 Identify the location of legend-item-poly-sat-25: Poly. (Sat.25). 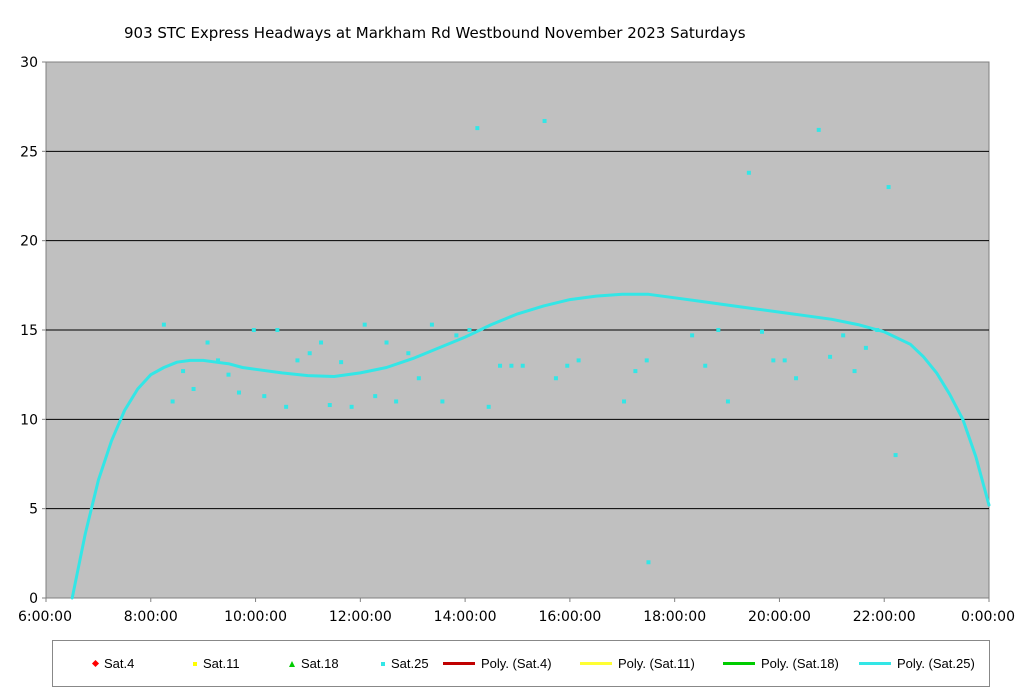
(917, 663).